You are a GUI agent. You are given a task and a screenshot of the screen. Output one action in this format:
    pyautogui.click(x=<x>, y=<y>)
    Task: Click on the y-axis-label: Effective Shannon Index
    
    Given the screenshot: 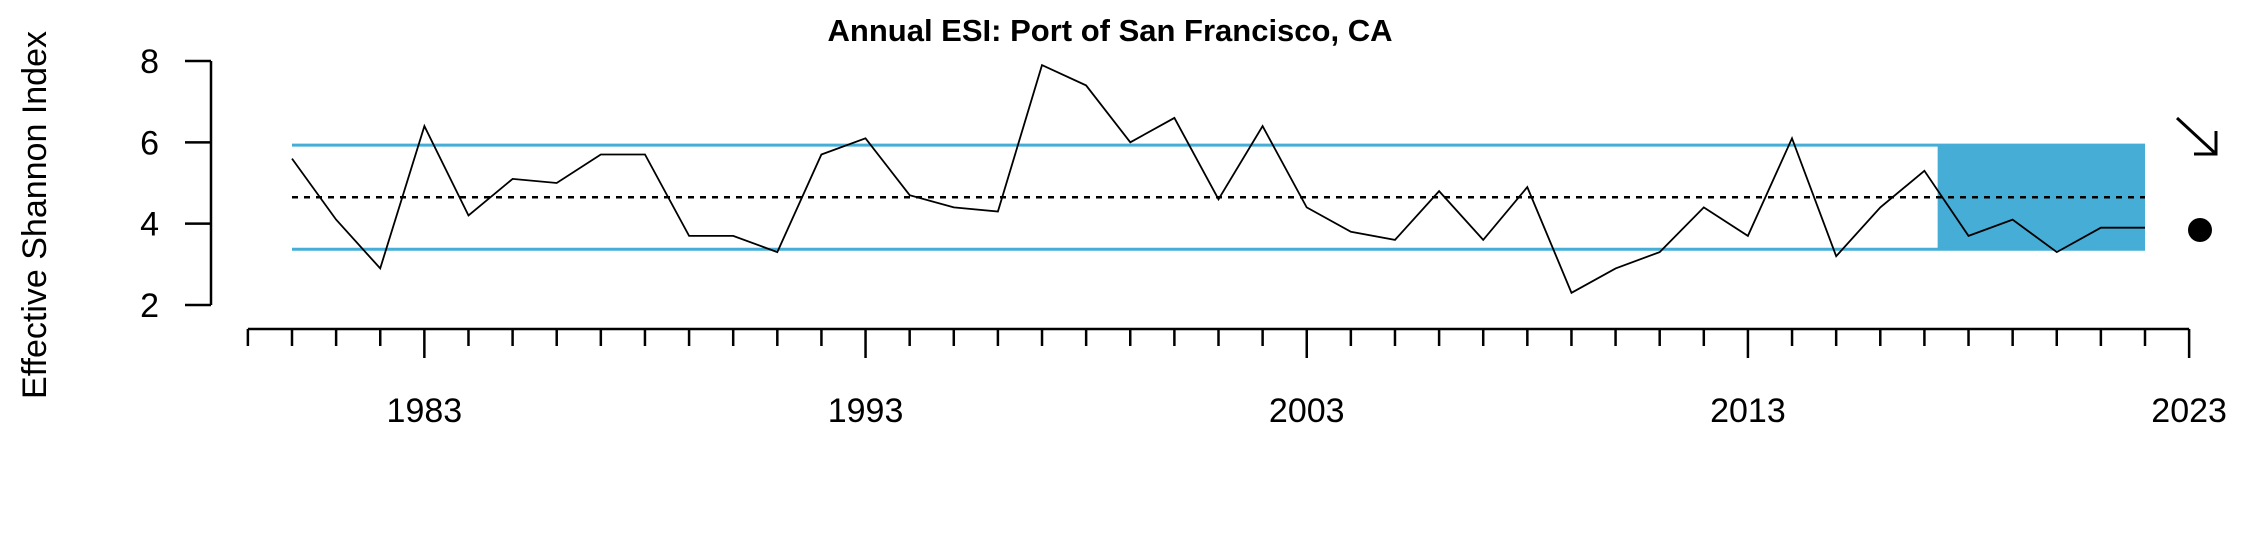 What is the action you would take?
    pyautogui.click(x=35, y=215)
    